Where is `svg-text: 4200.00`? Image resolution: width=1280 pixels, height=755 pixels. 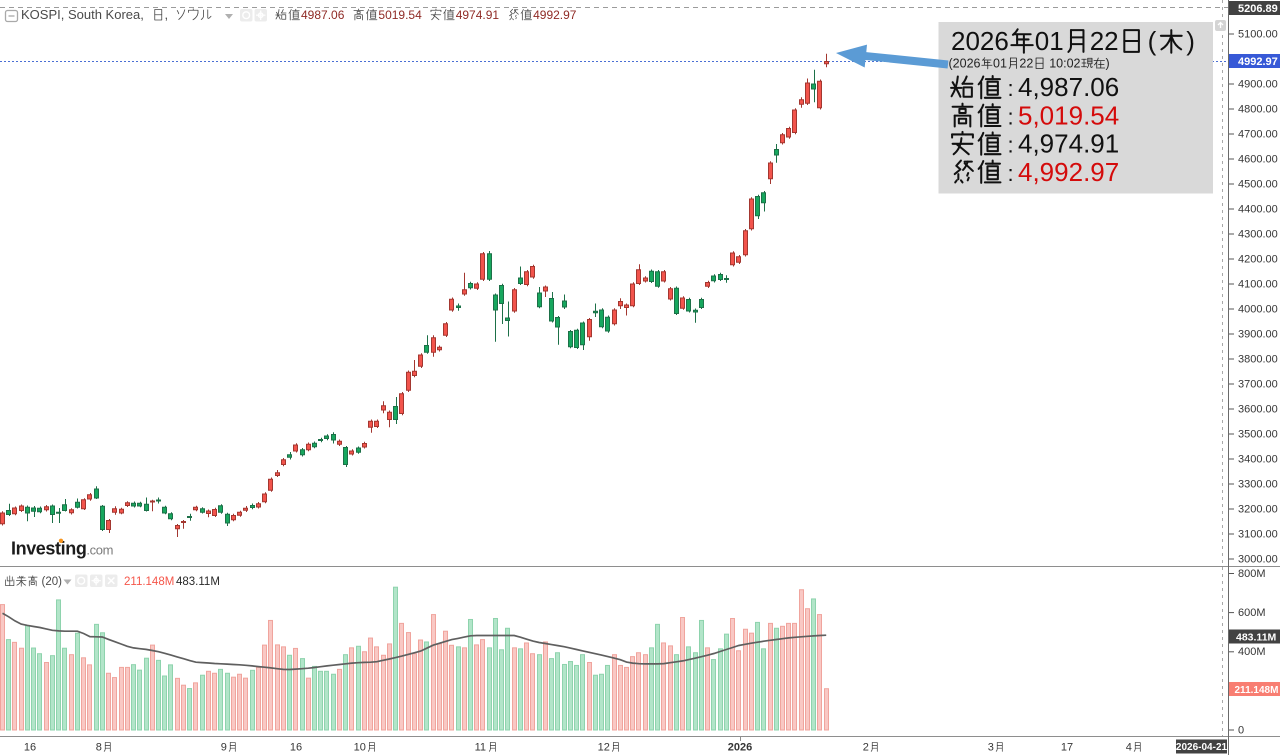 svg-text: 4200.00 is located at coordinates (1258, 260).